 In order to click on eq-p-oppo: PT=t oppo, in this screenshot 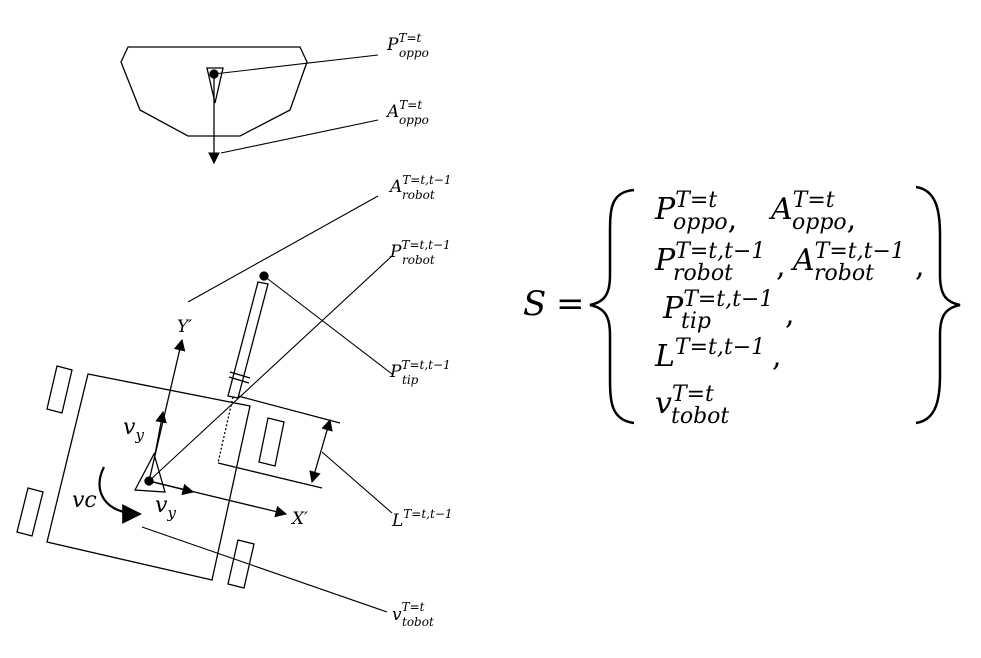, I will do `click(695, 212)`.